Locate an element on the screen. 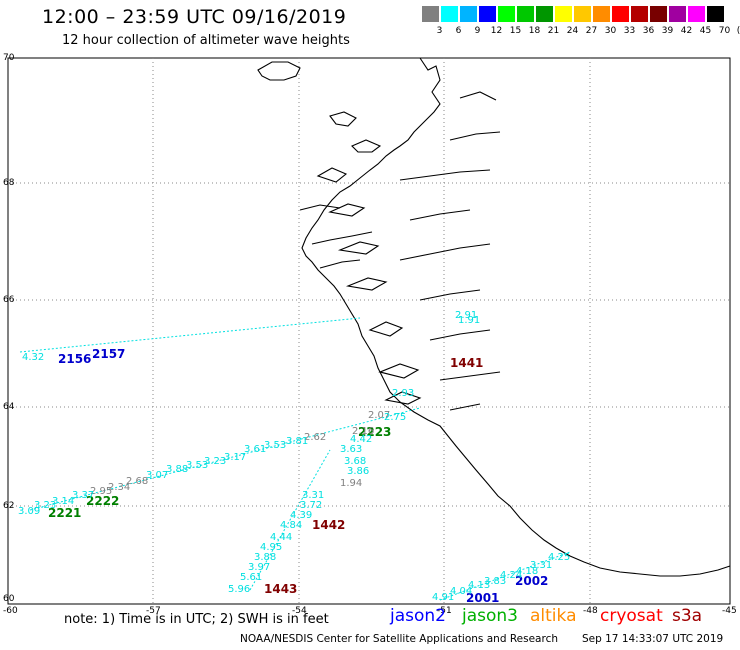 This screenshot has height=650, width=740. wave-height-value: 2.16 is located at coordinates (363, 431).